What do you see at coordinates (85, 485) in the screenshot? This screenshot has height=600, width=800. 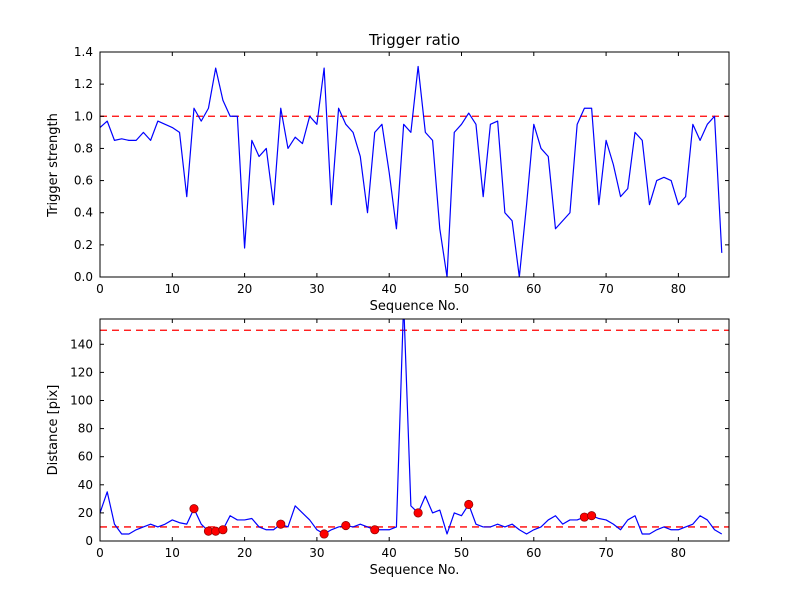 I see `y-tick-label: 40` at bounding box center [85, 485].